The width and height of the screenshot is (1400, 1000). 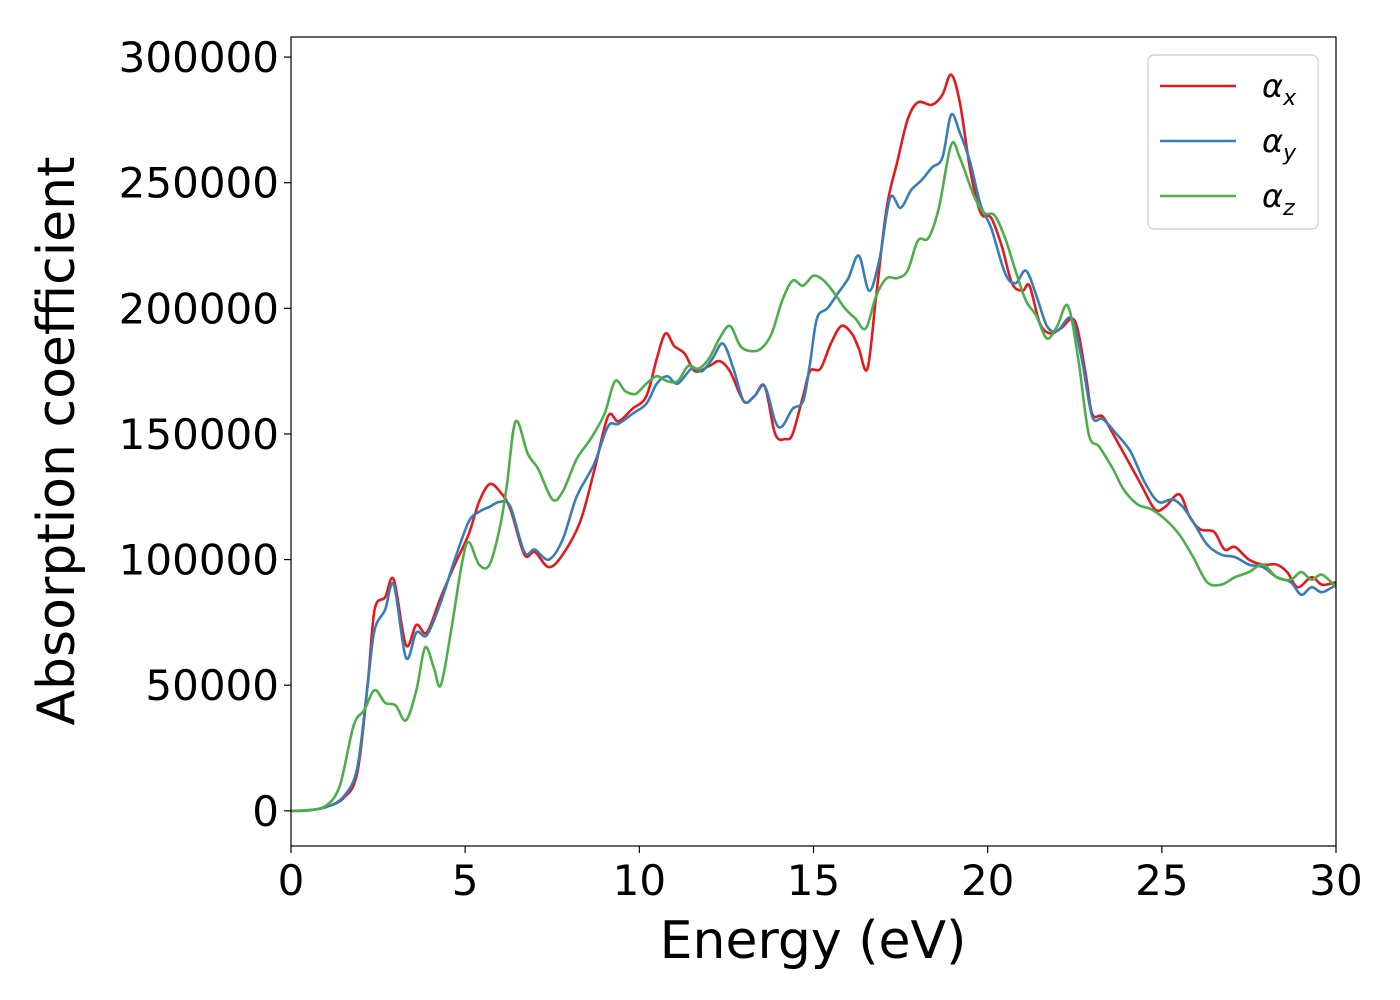 What do you see at coordinates (199, 308) in the screenshot?
I see `y-tick-label: 200000` at bounding box center [199, 308].